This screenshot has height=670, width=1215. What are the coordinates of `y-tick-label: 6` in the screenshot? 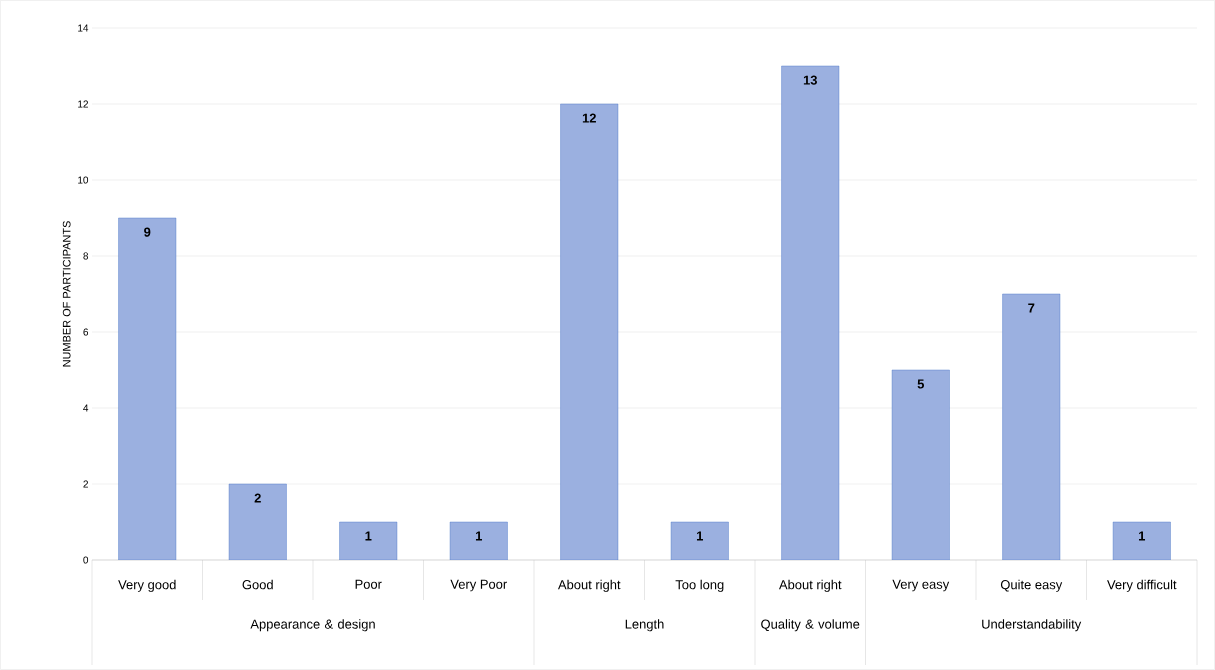 It's located at (86, 332).